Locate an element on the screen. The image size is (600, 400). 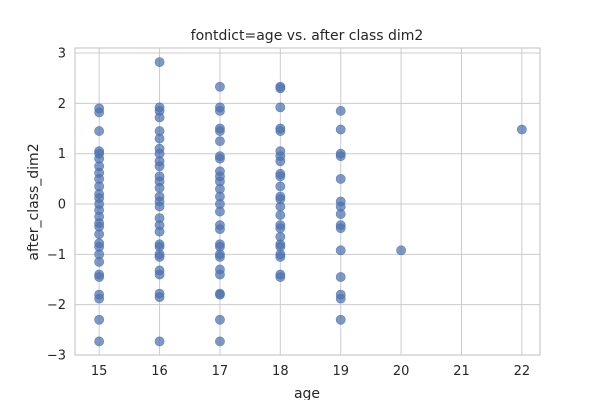
y-tick-label: 2 is located at coordinates (62, 104).